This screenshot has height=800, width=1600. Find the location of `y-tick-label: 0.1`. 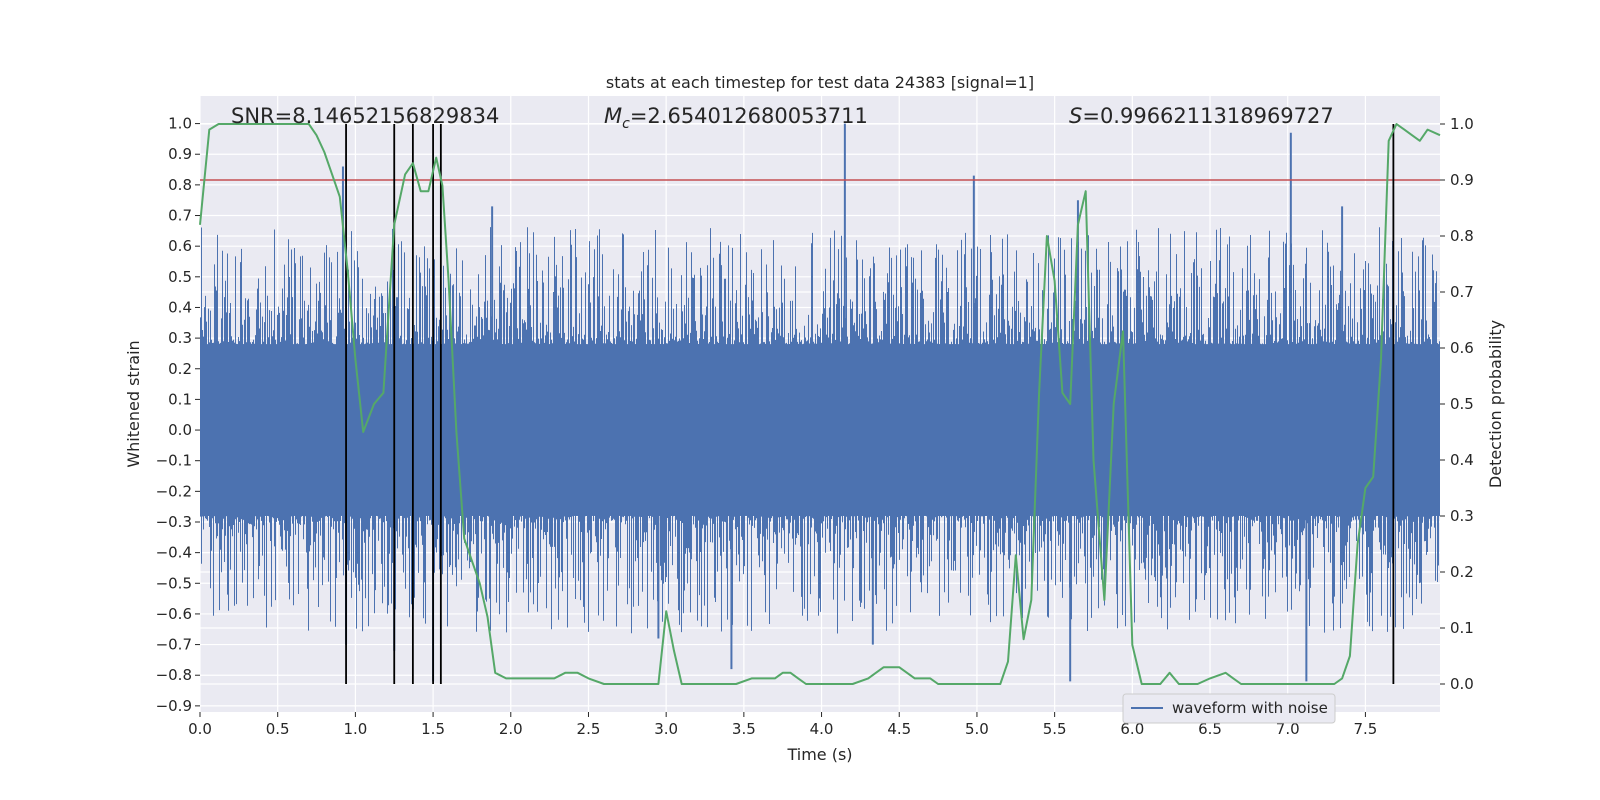

y-tick-label: 0.1 is located at coordinates (180, 399).